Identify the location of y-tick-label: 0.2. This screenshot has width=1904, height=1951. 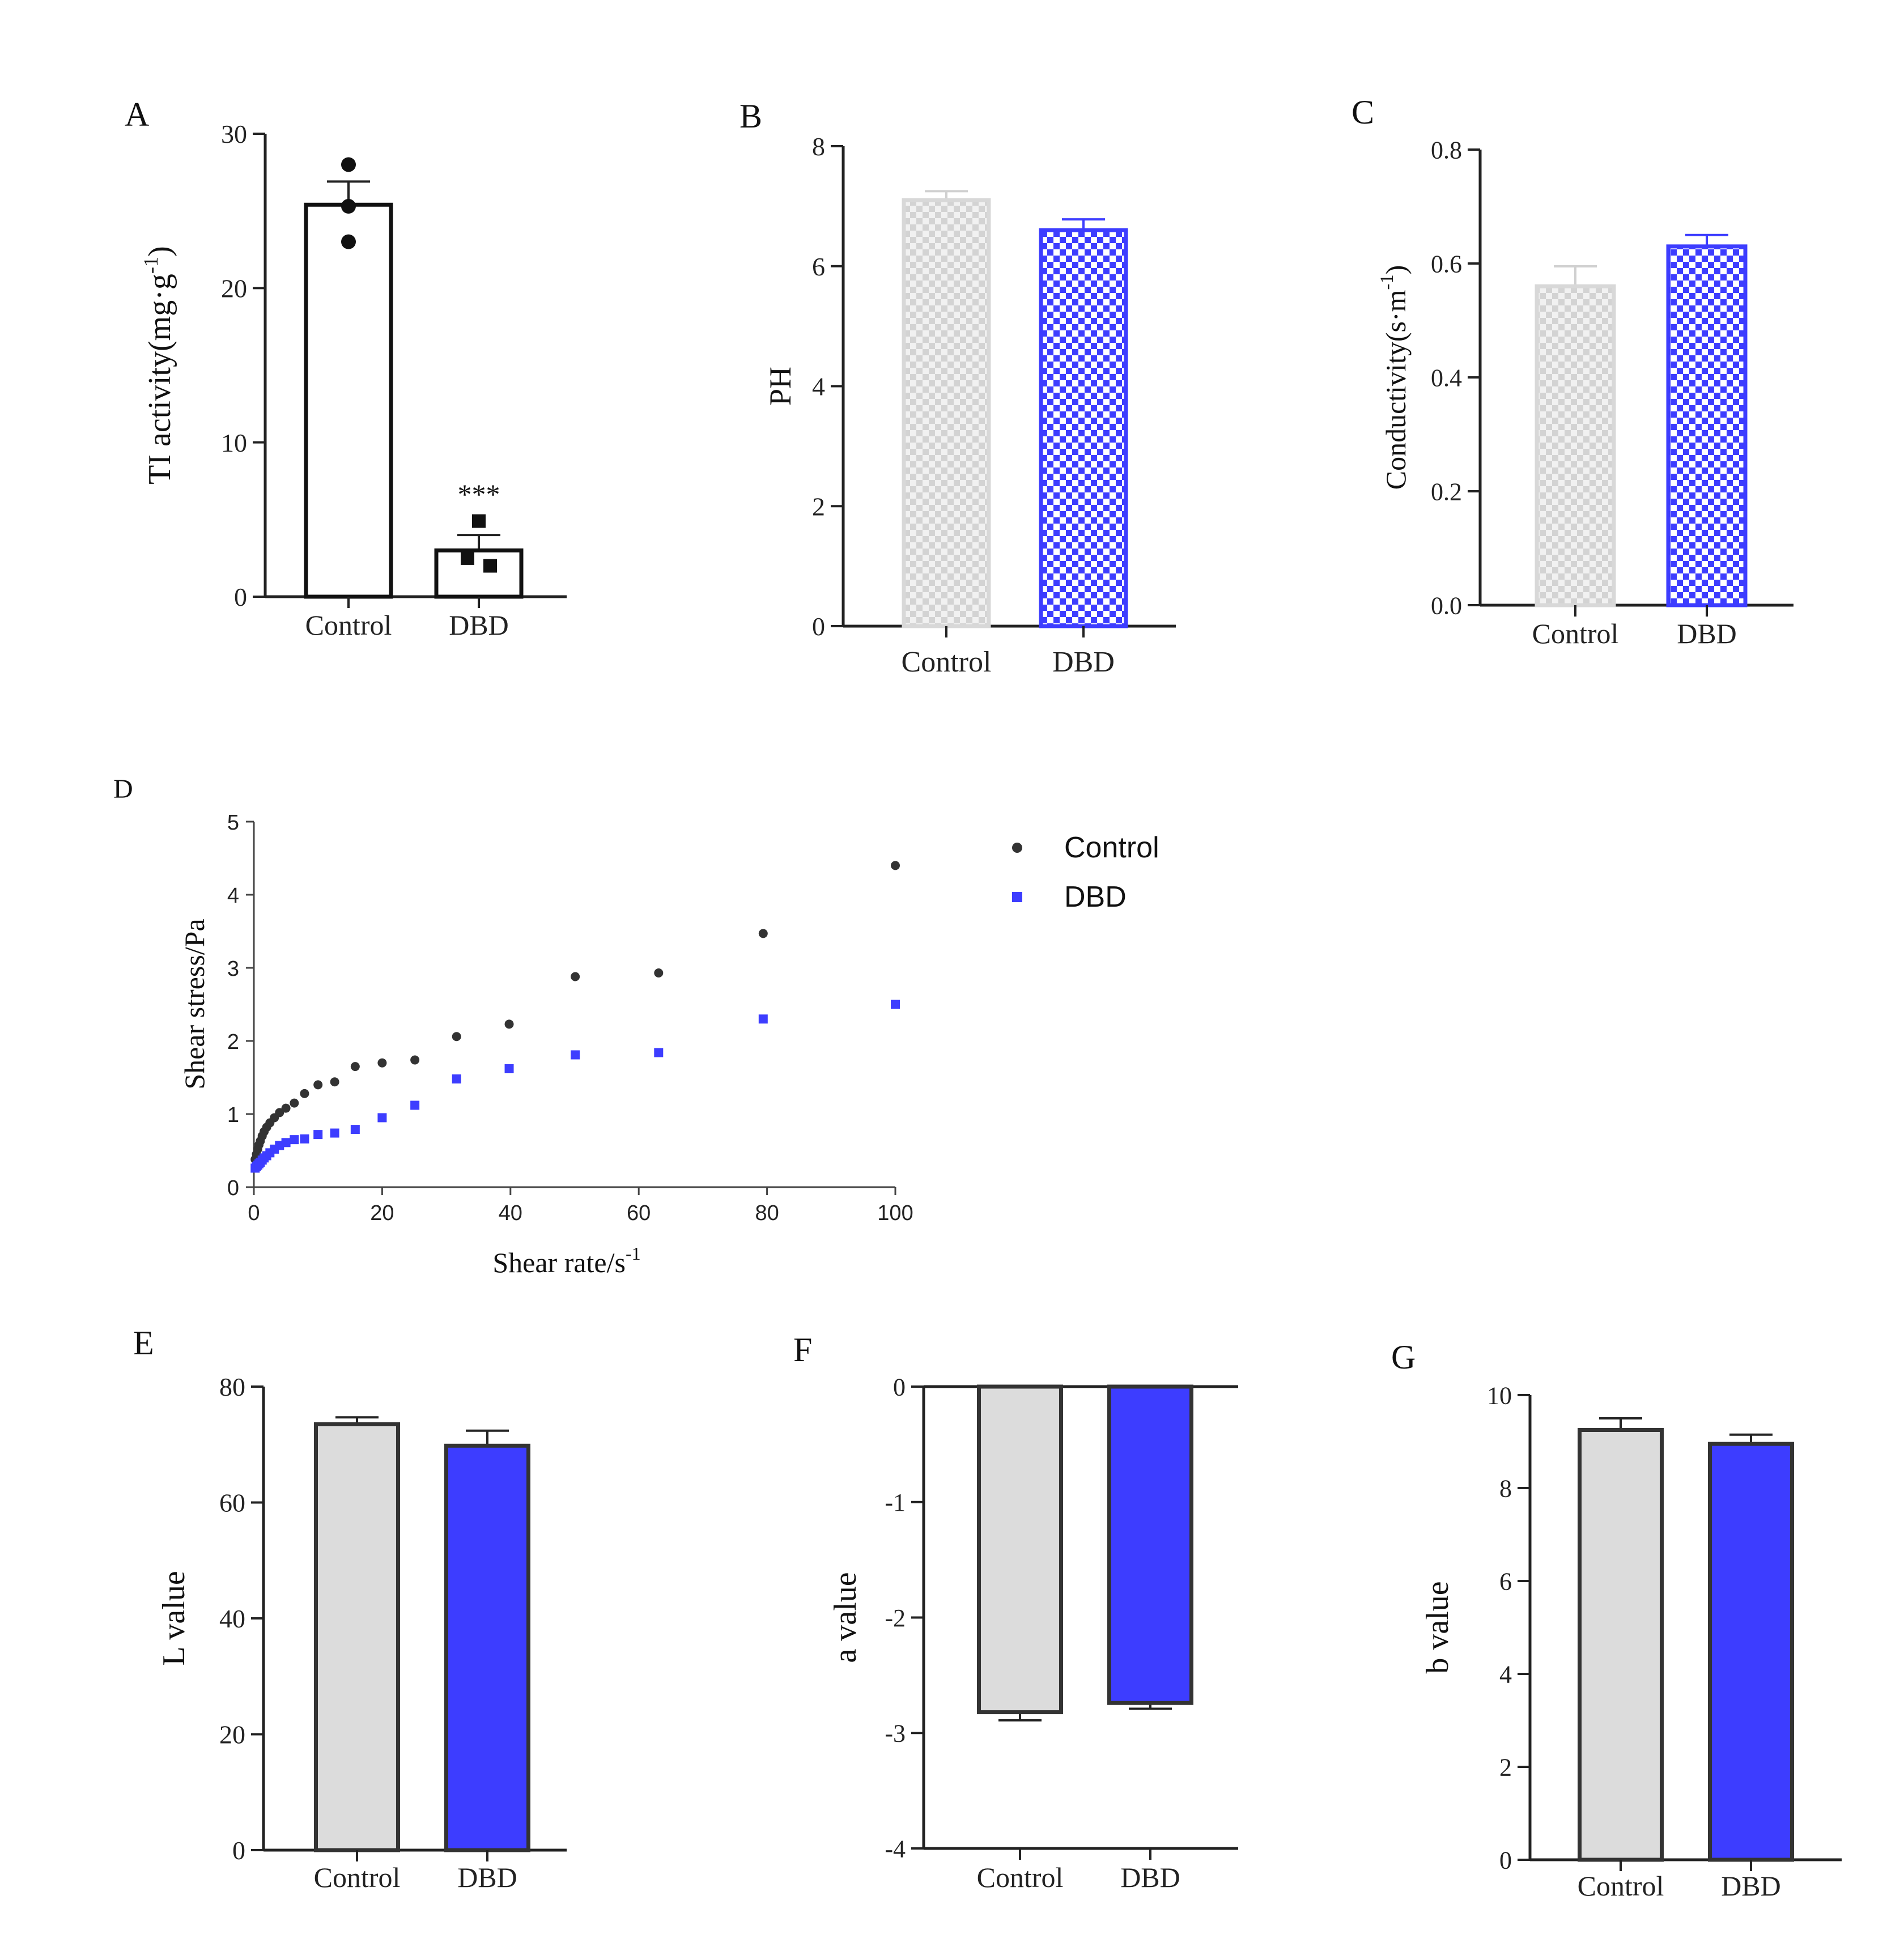
(1446, 492).